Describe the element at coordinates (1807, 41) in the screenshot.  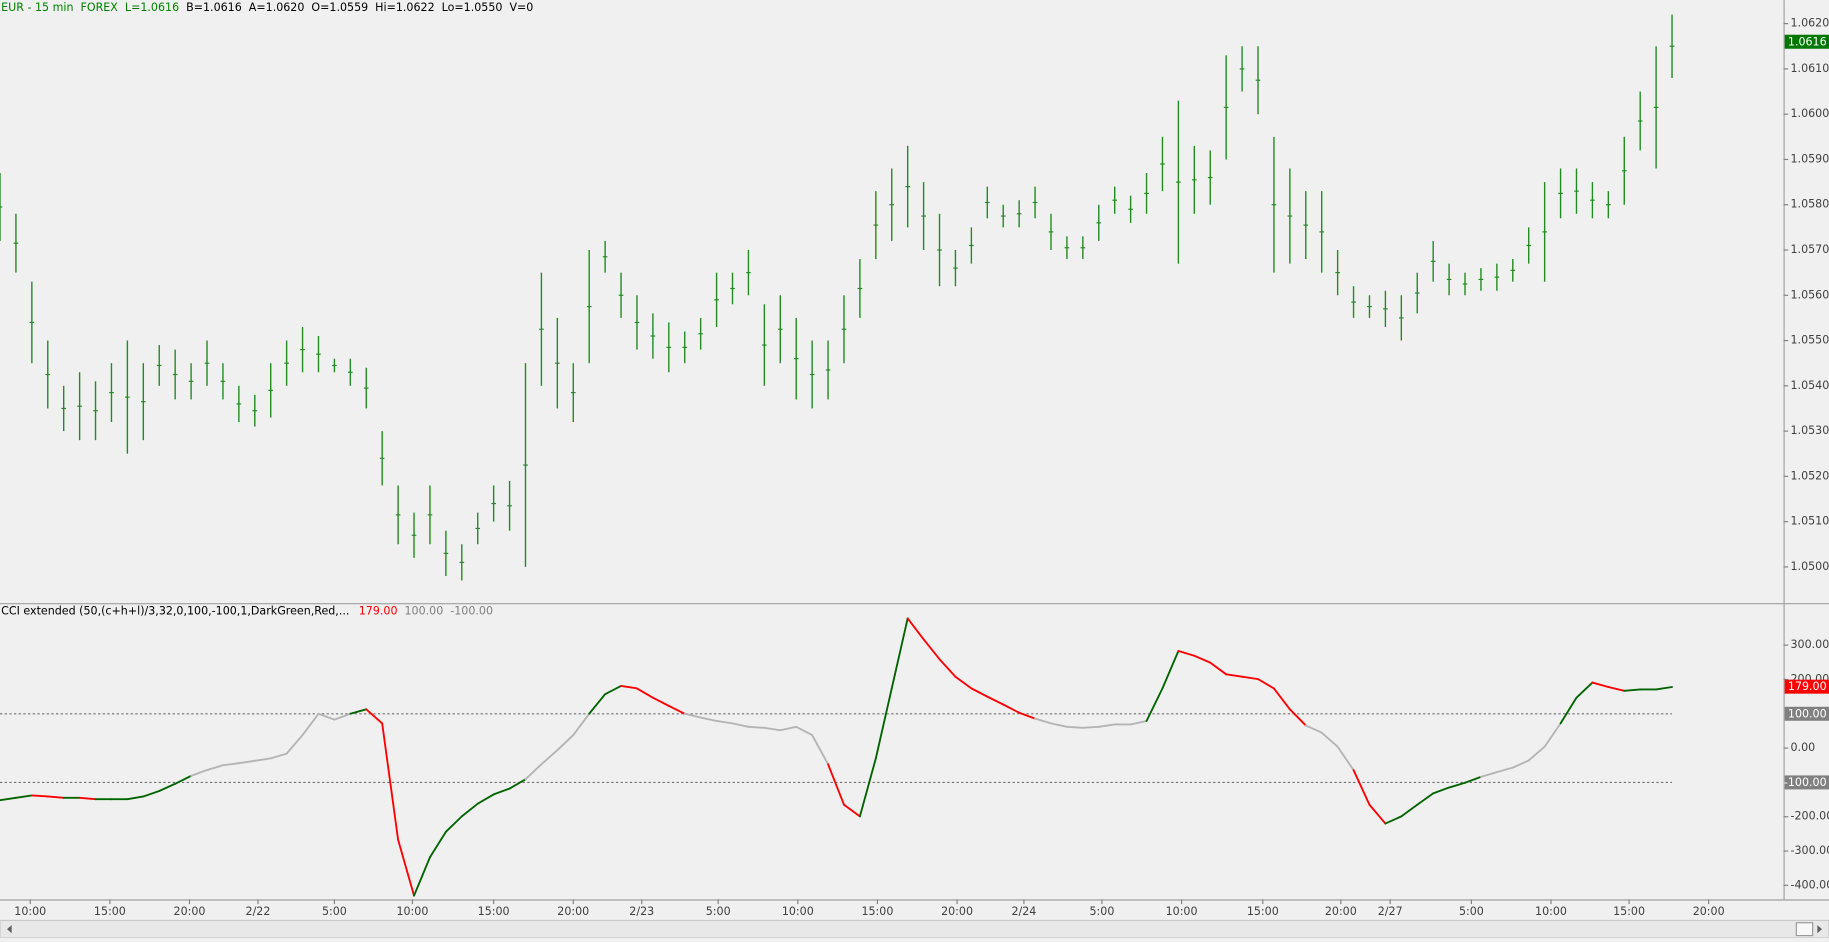
I see `value-badge-label: 1.0616` at that location.